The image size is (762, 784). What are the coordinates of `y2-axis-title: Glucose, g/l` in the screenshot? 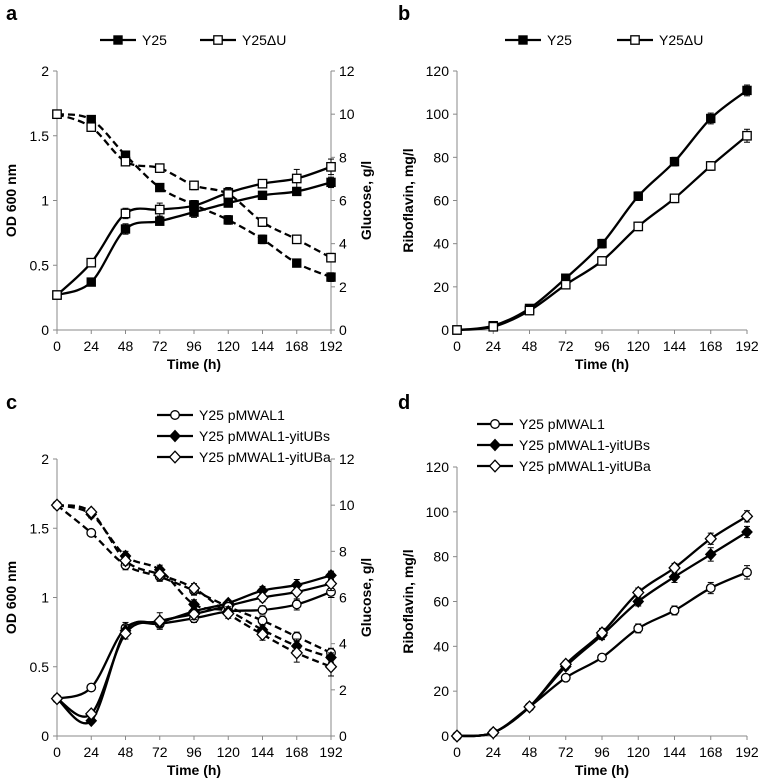 It's located at (366, 200).